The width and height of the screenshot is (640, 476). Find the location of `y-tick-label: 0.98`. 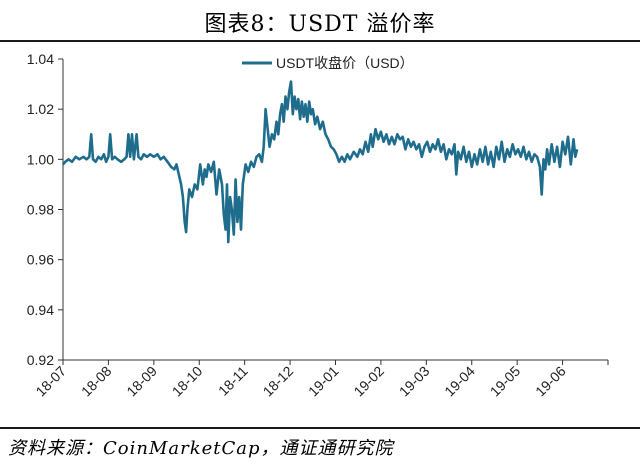

y-tick-label: 0.98 is located at coordinates (40, 210).